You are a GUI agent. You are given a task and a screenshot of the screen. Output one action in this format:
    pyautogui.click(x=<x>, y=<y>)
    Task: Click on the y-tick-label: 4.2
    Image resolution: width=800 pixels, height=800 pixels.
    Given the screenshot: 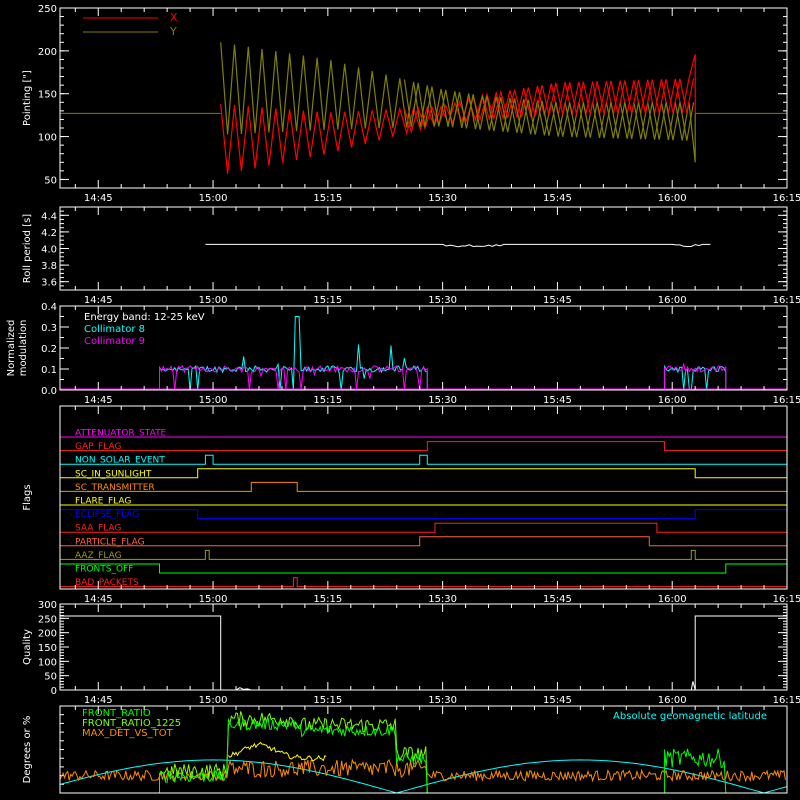 What is the action you would take?
    pyautogui.click(x=49, y=233)
    